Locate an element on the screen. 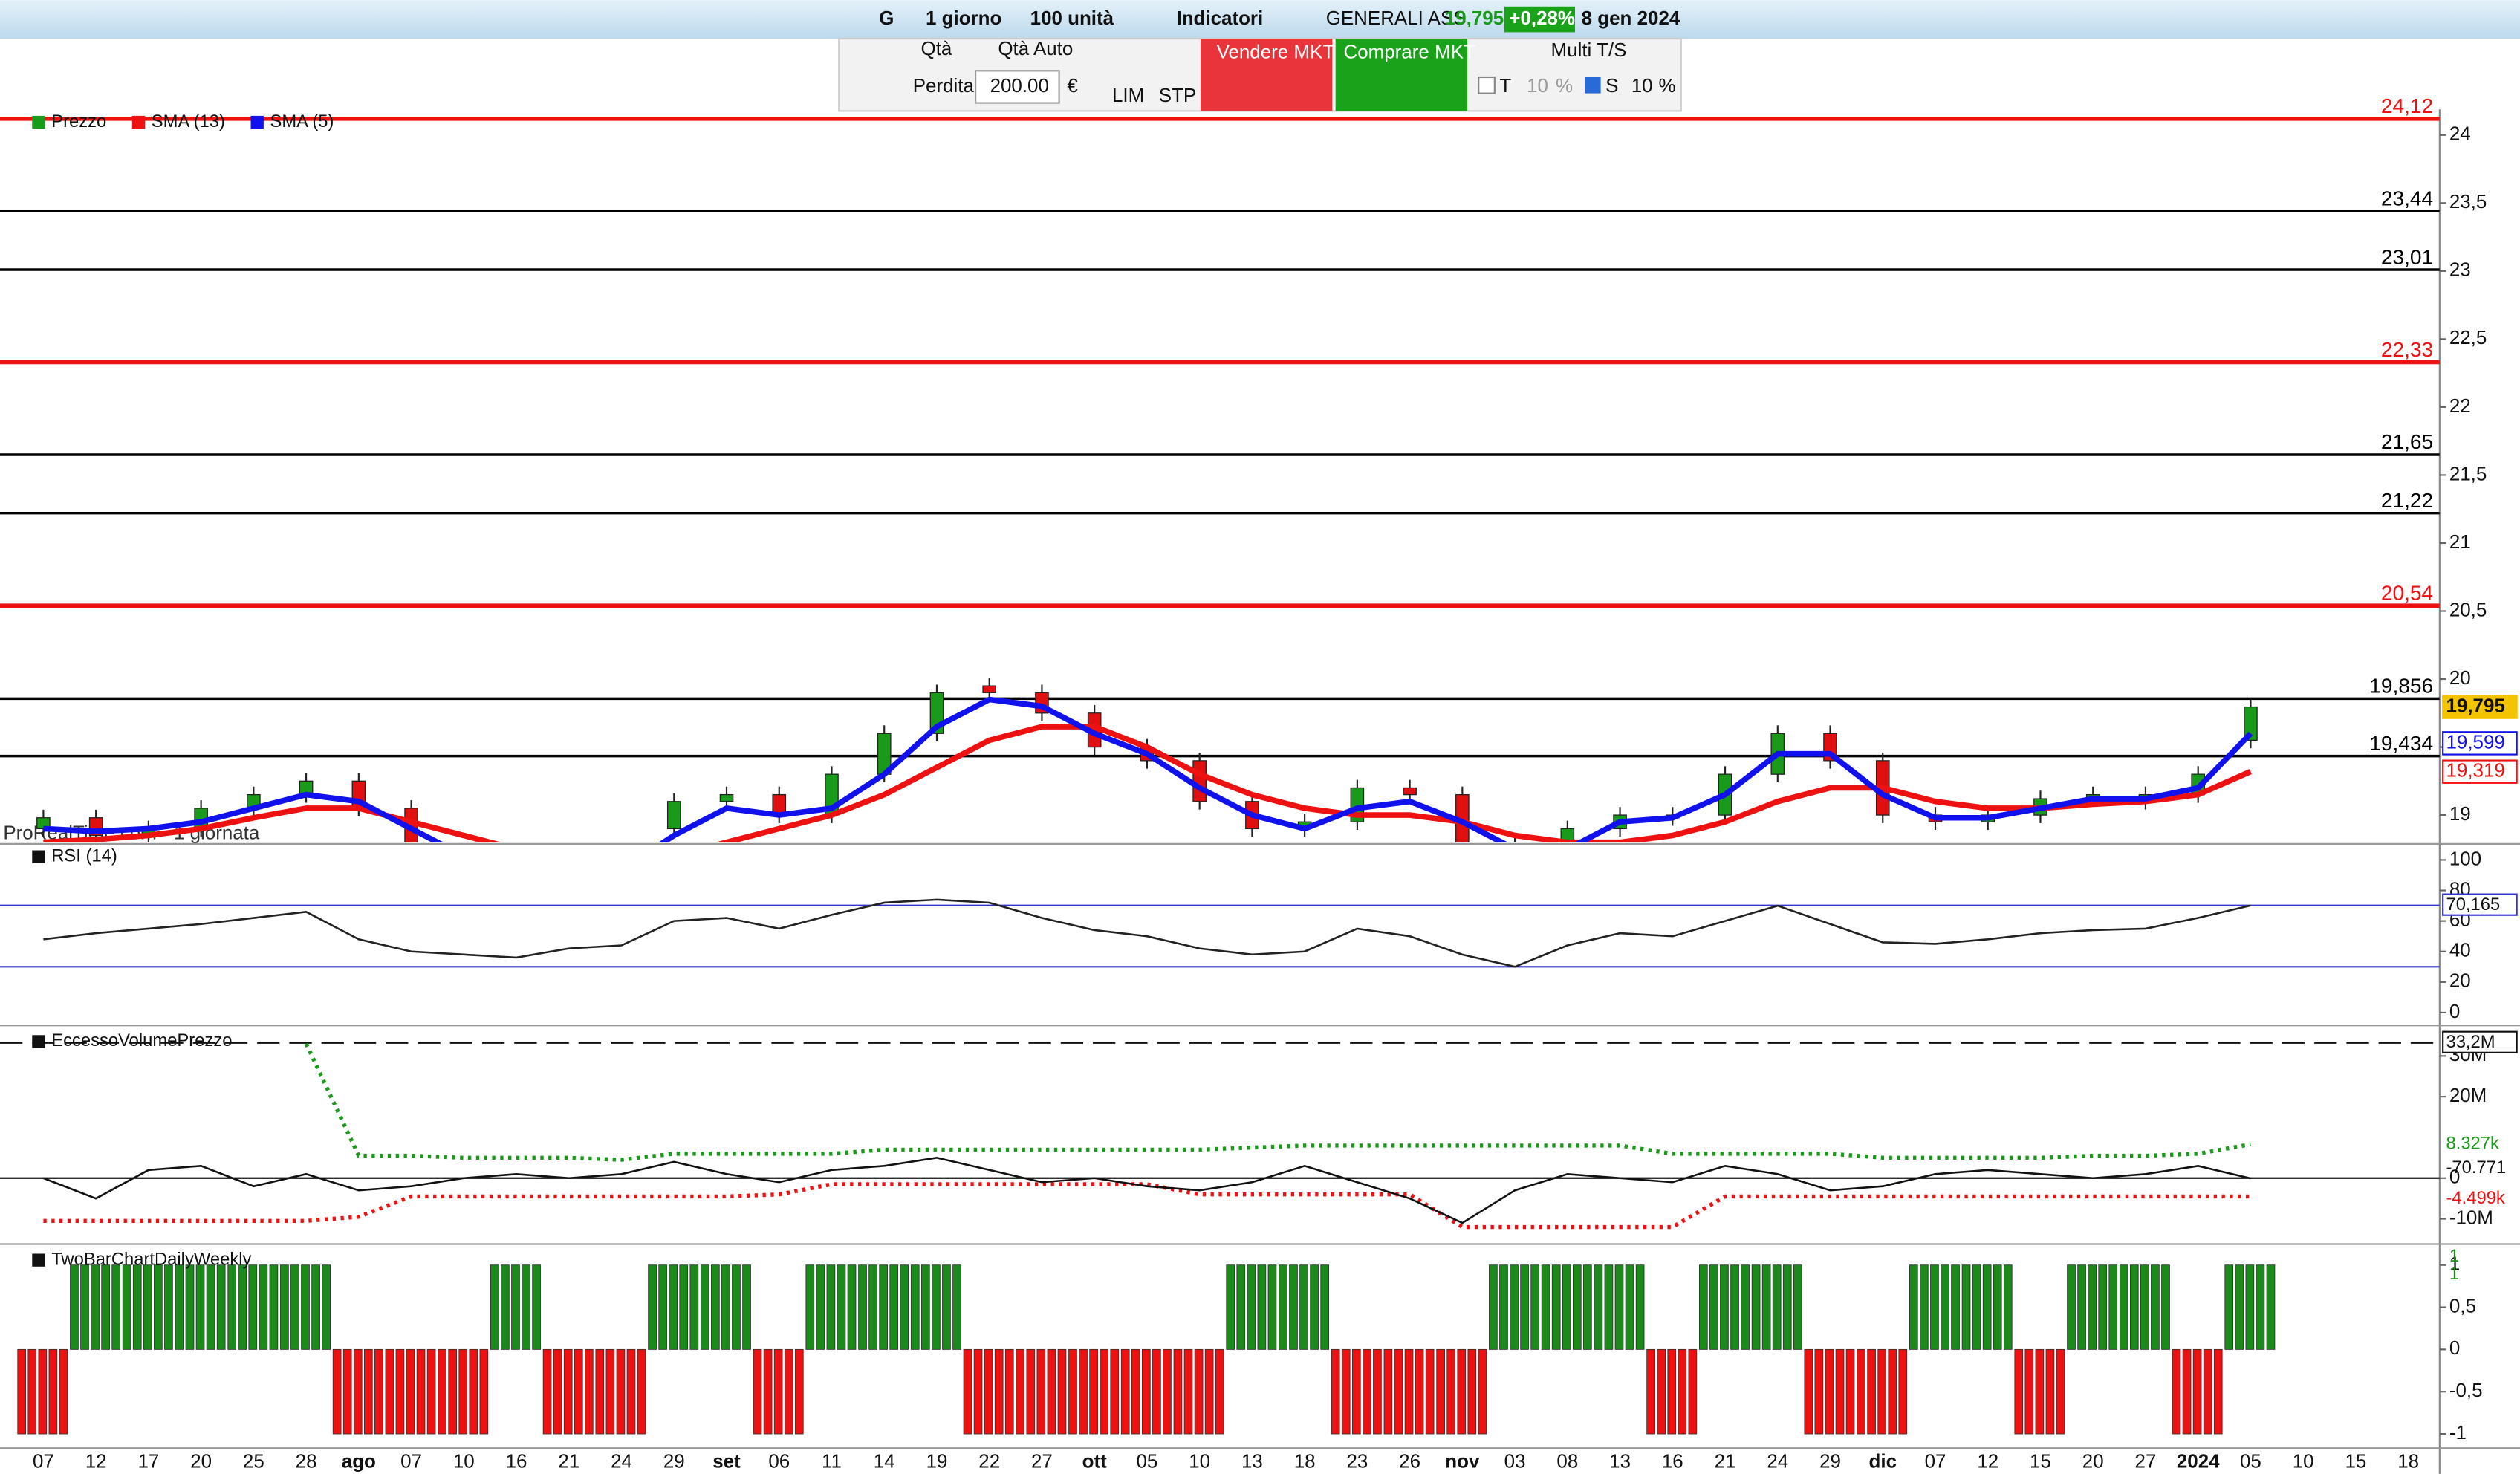  y-tick-label: 20 is located at coordinates (2460, 678).